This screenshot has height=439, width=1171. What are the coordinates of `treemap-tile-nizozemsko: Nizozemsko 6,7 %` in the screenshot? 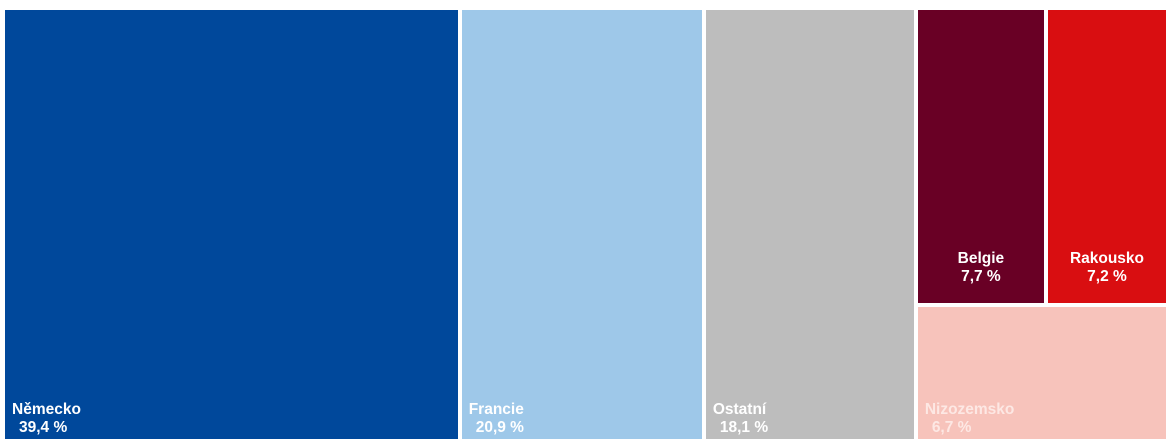 It's located at (1041, 373).